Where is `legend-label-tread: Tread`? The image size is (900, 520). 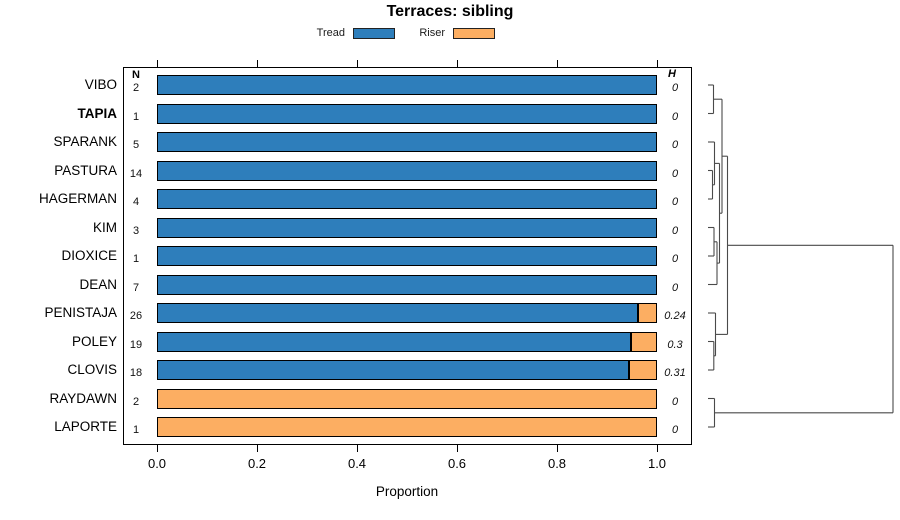 legend-label-tread: Tread is located at coordinates (330, 33).